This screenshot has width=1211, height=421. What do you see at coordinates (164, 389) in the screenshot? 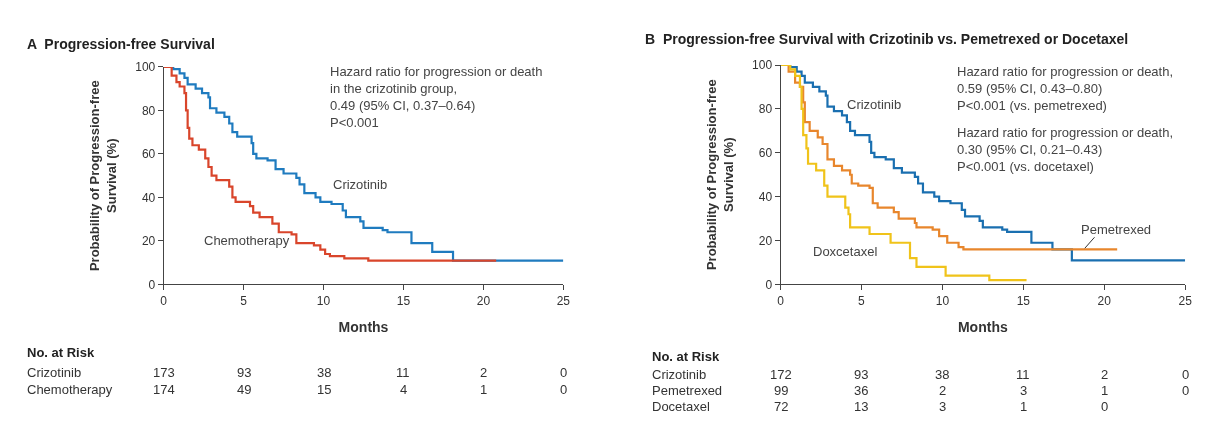
I see `text: 174` at bounding box center [164, 389].